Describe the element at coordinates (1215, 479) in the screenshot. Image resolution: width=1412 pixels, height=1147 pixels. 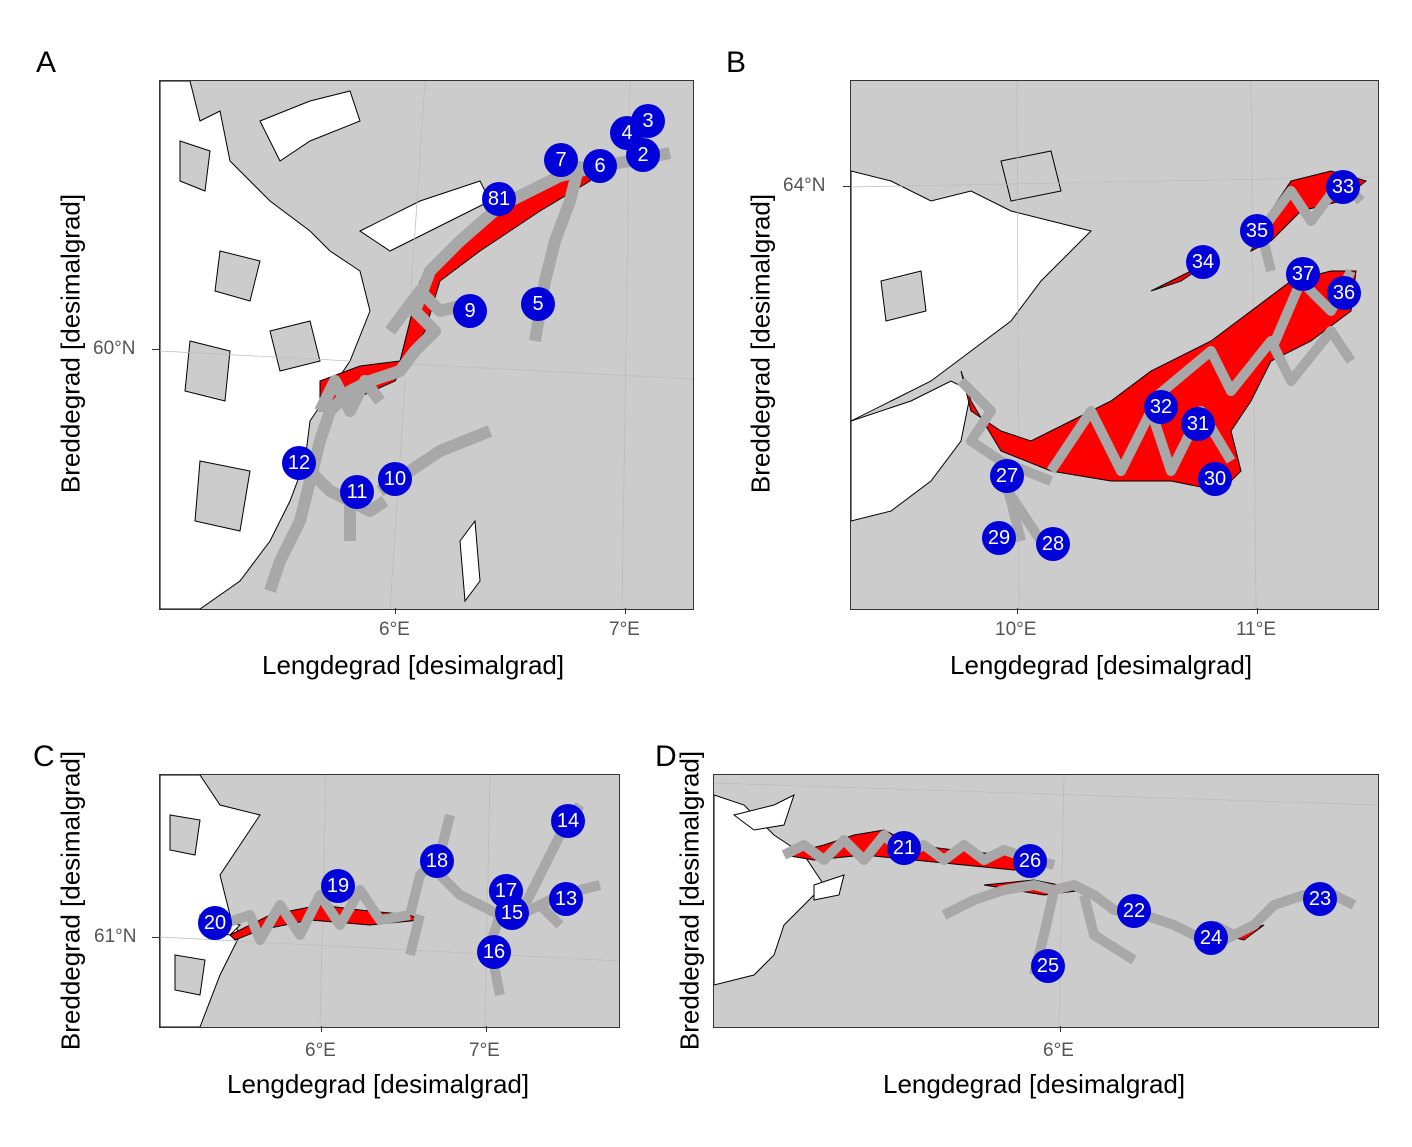
I see `site-marker: 30` at that location.